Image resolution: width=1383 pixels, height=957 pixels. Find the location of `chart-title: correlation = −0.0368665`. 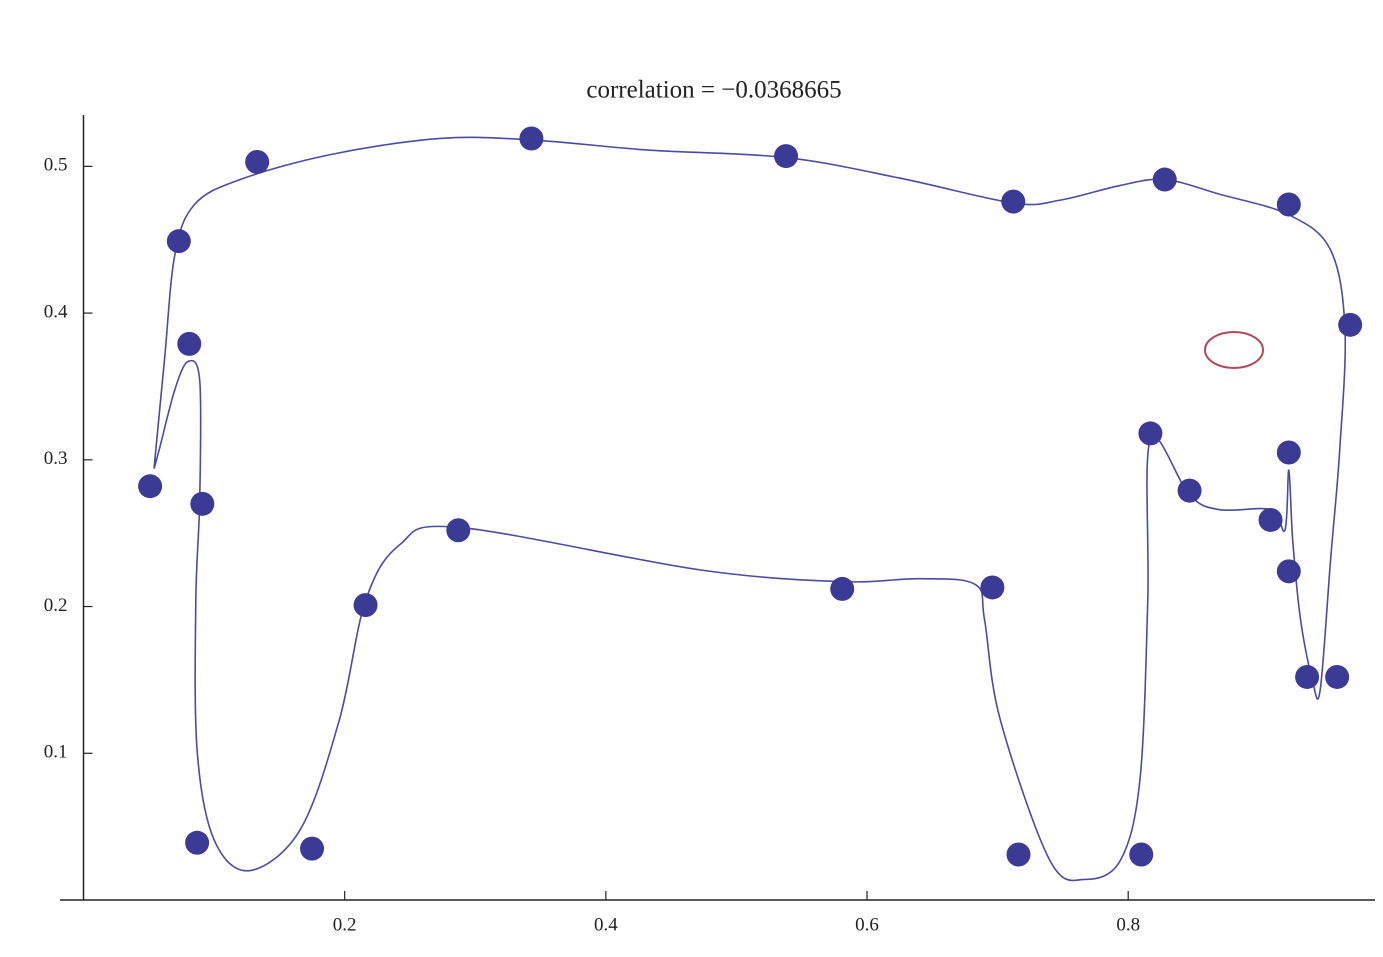

chart-title: correlation = −0.0368665 is located at coordinates (713, 90).